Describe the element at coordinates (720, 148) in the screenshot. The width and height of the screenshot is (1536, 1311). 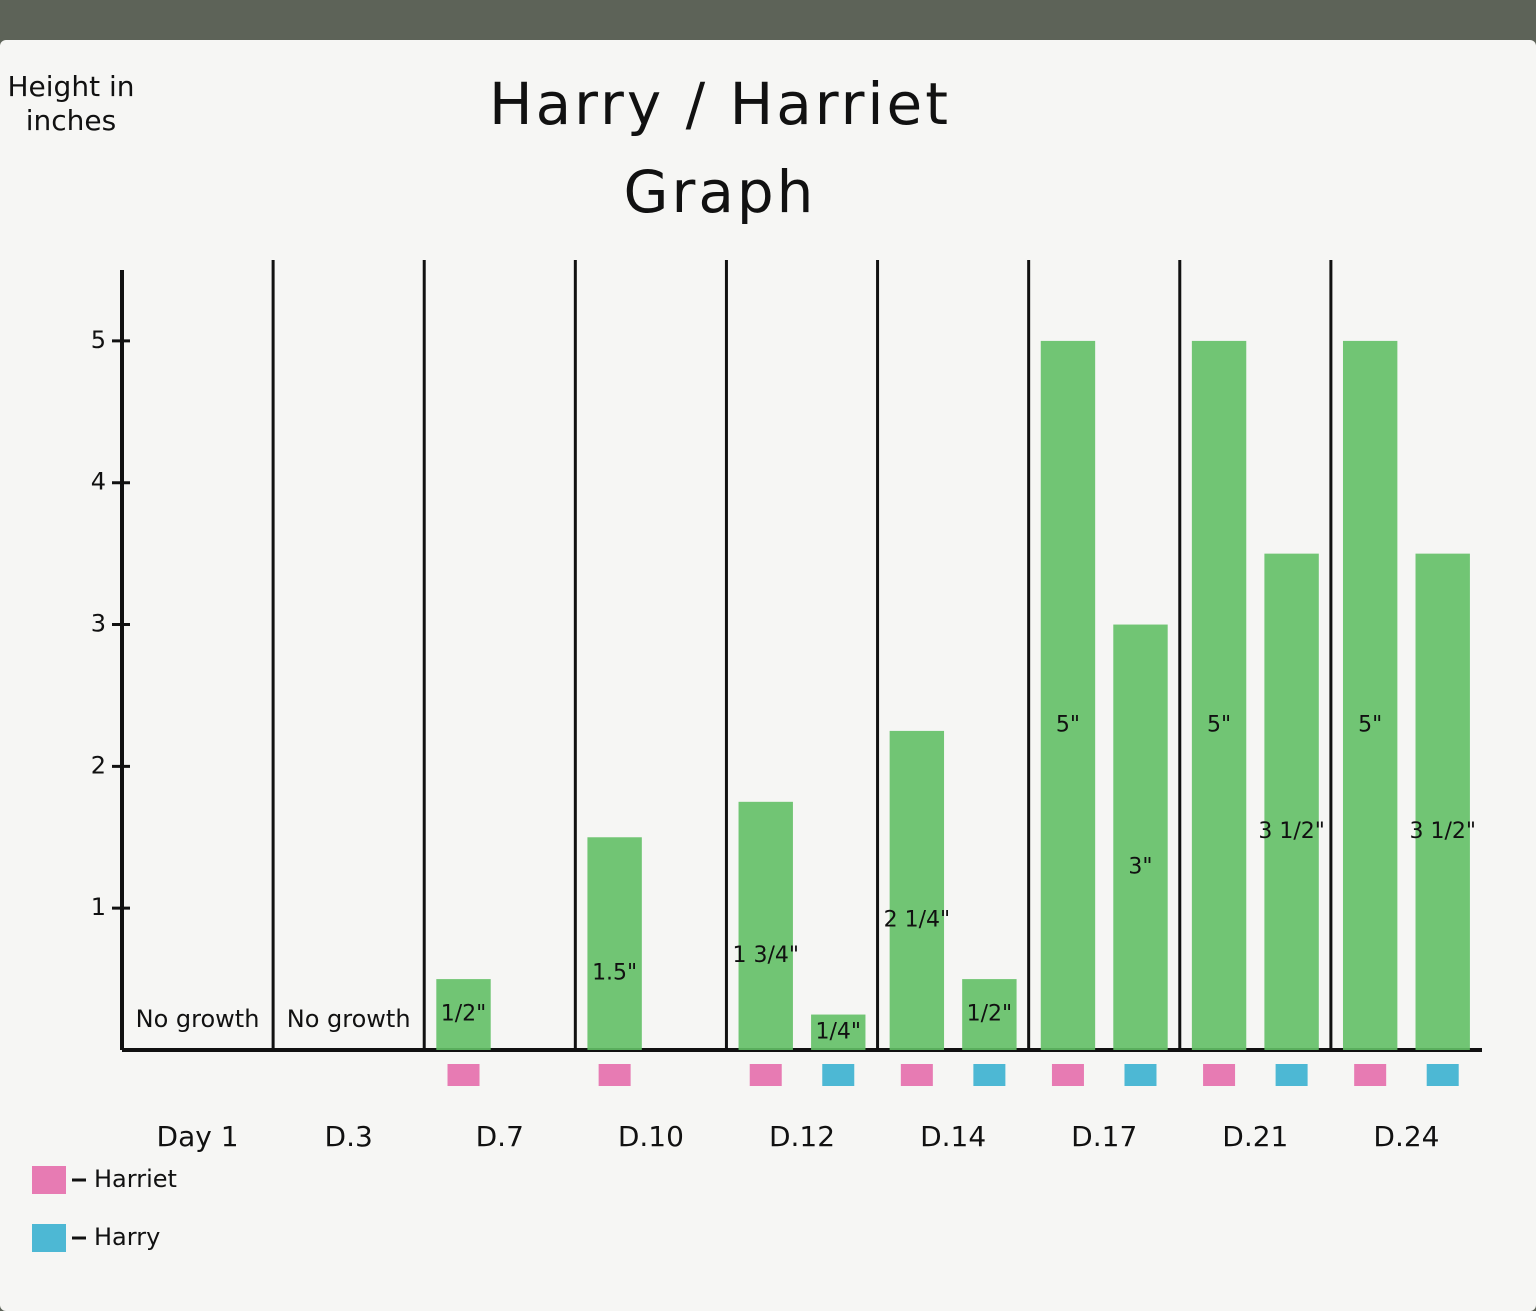
I see `chart-title: Harry / Harriet Graph` at that location.